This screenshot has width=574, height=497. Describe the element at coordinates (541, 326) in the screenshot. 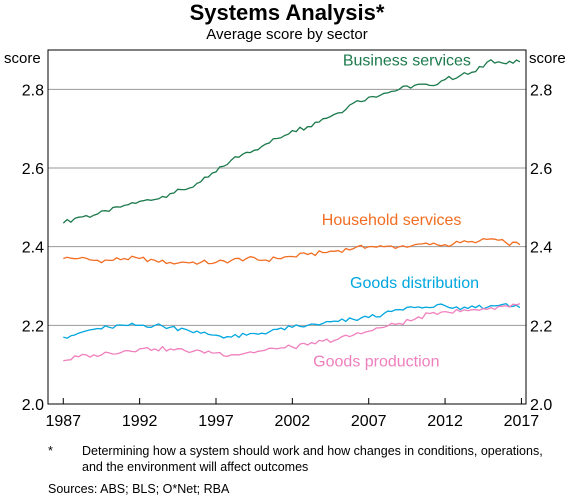

I see `y-tick-label-right: 2.2` at that location.